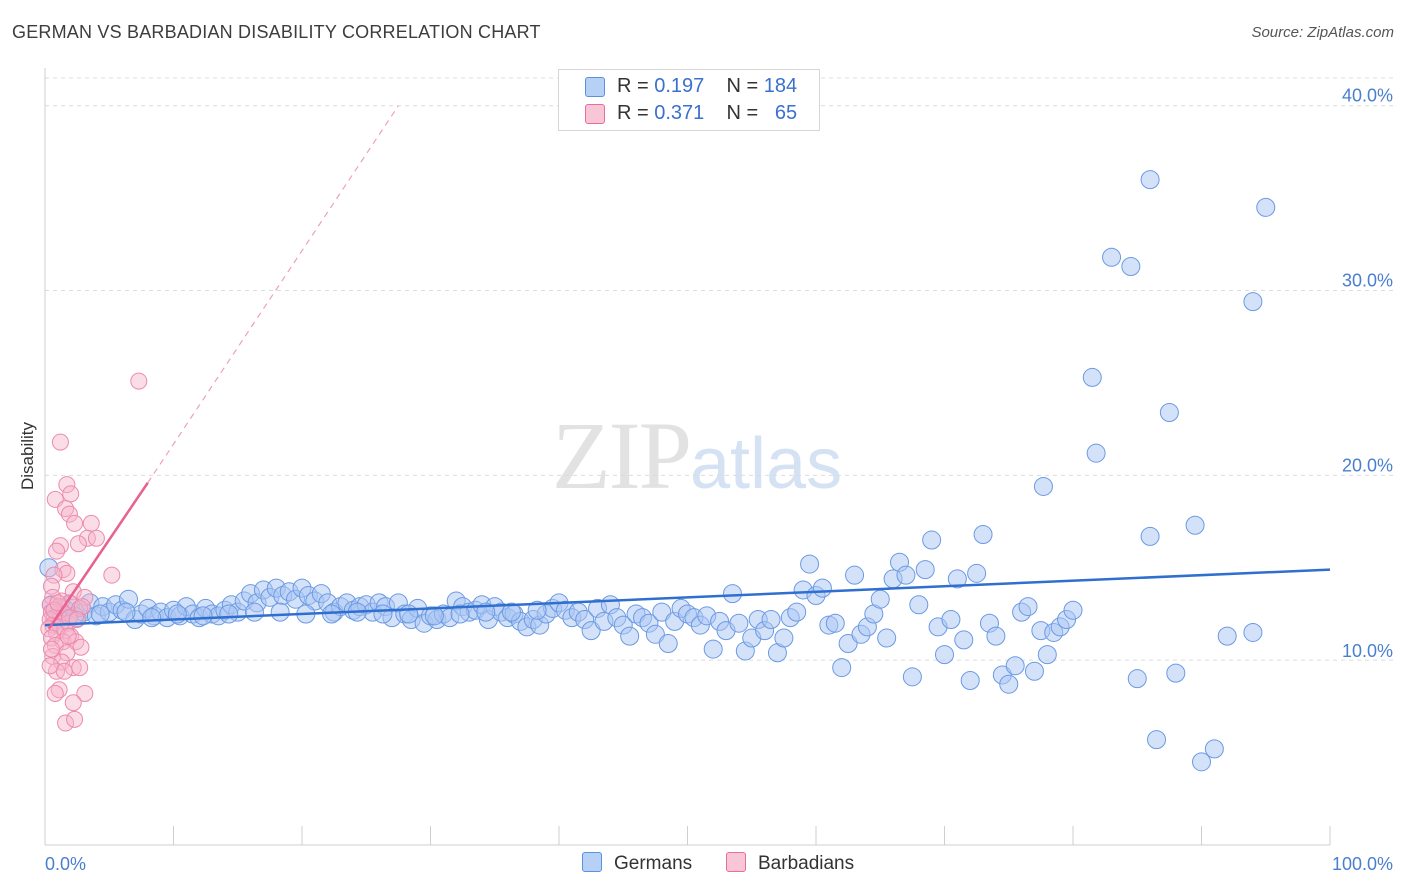 Image resolution: width=1406 pixels, height=892 pixels. What do you see at coordinates (65, 864) in the screenshot?
I see `x-tick-label: 0.0%` at bounding box center [65, 864].